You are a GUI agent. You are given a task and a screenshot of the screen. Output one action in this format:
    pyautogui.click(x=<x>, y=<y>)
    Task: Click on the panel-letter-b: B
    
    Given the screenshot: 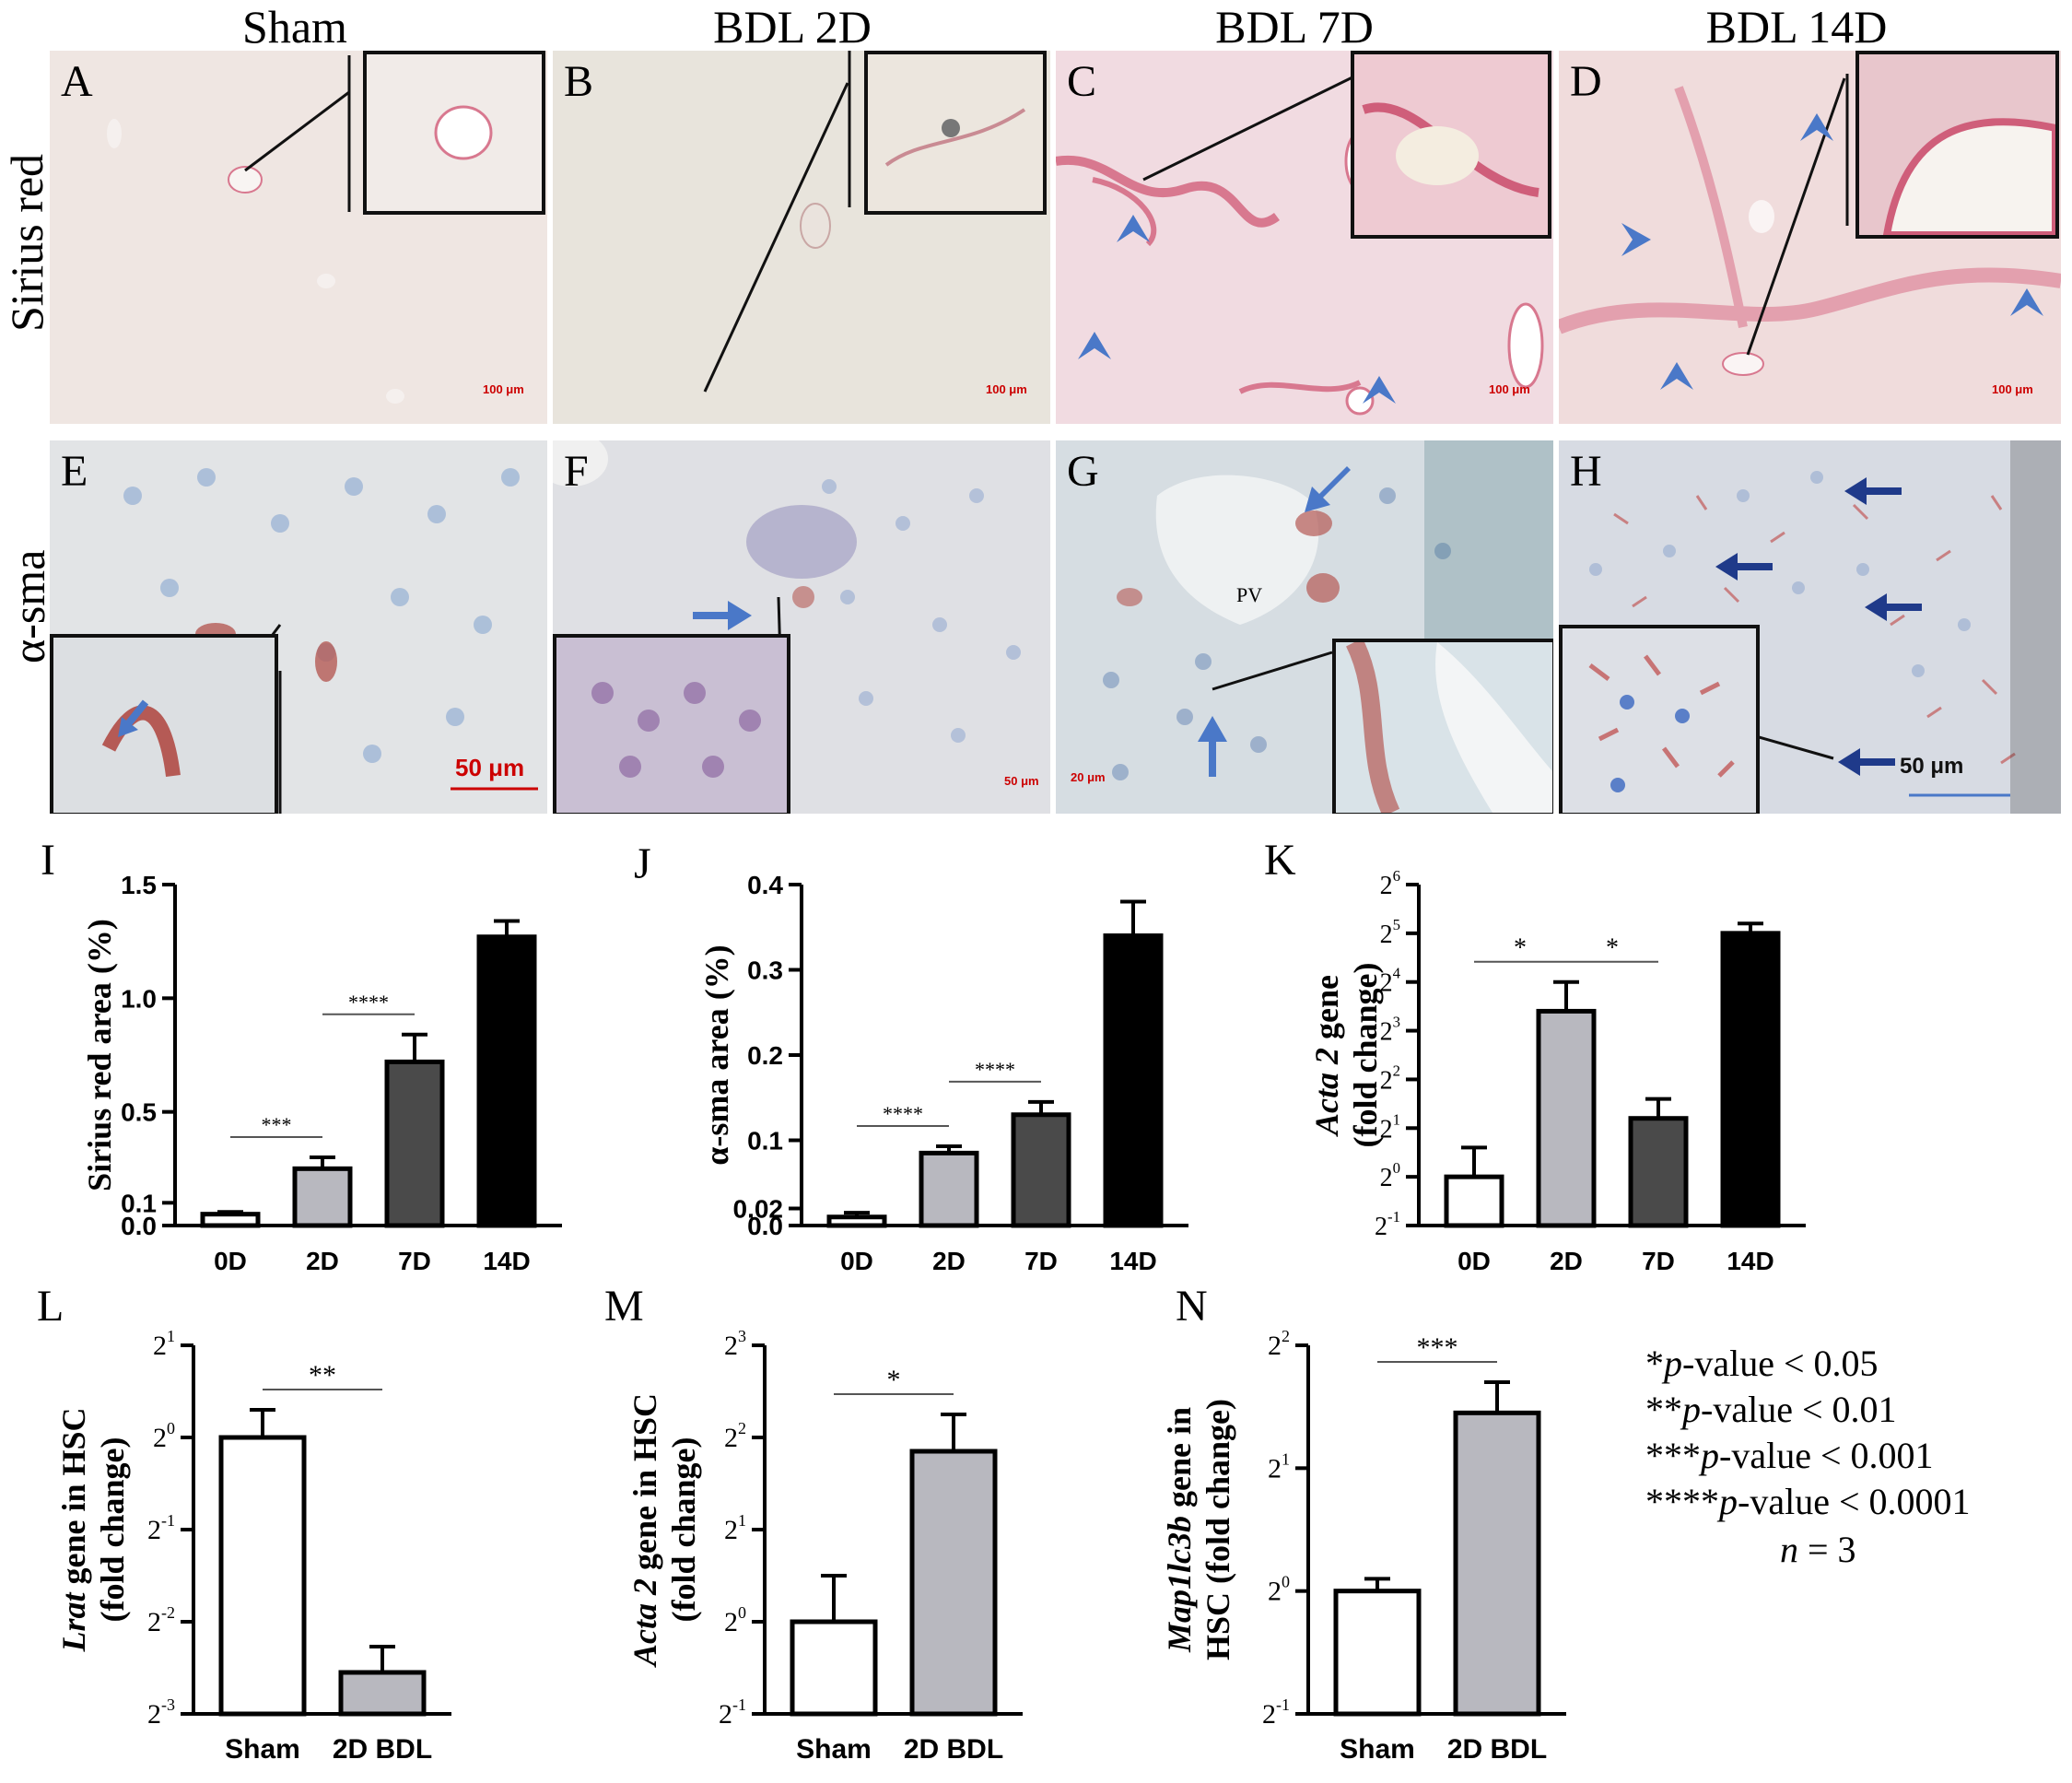 What is the action you would take?
    pyautogui.click(x=579, y=81)
    